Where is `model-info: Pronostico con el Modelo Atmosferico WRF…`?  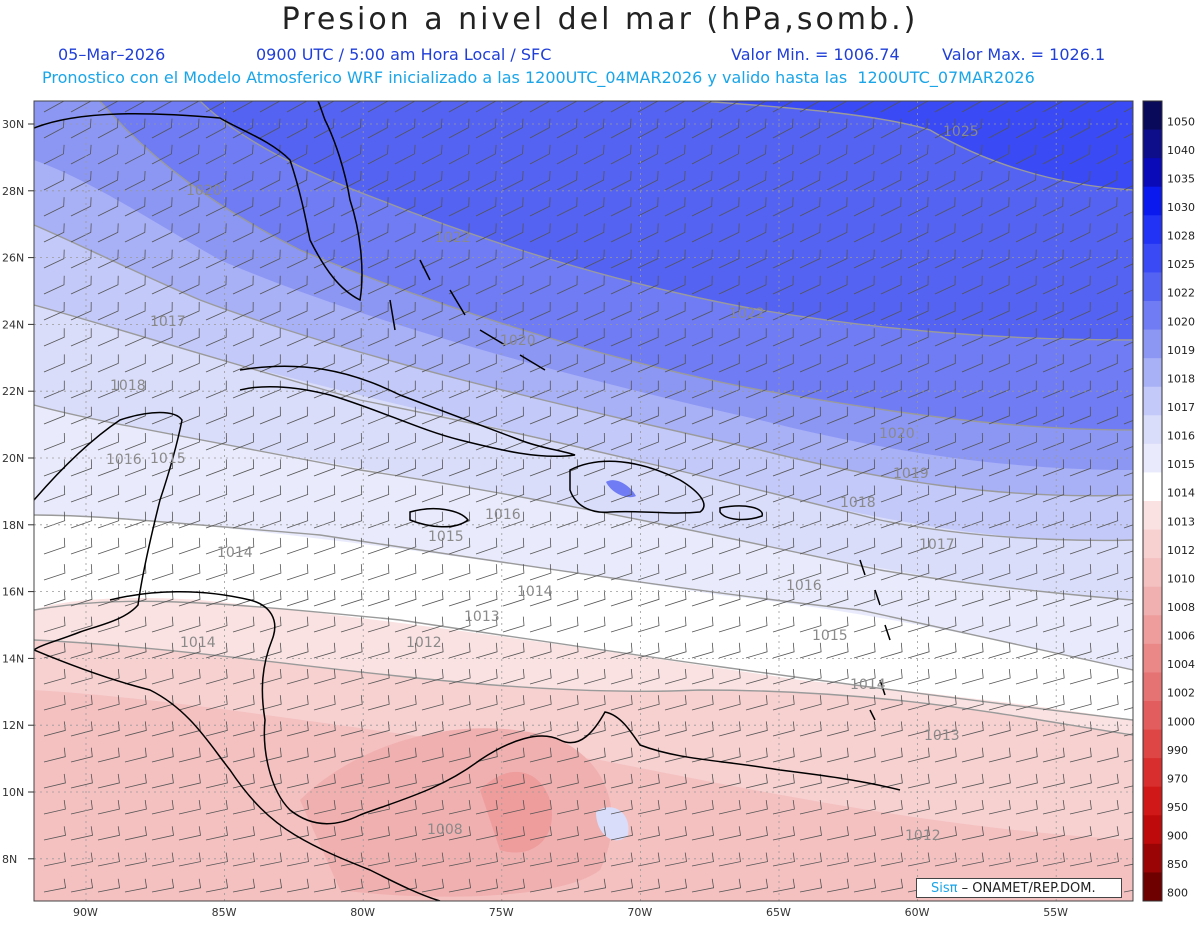
model-info: Pronostico con el Modelo Atmosferico WRF… is located at coordinates (538, 77).